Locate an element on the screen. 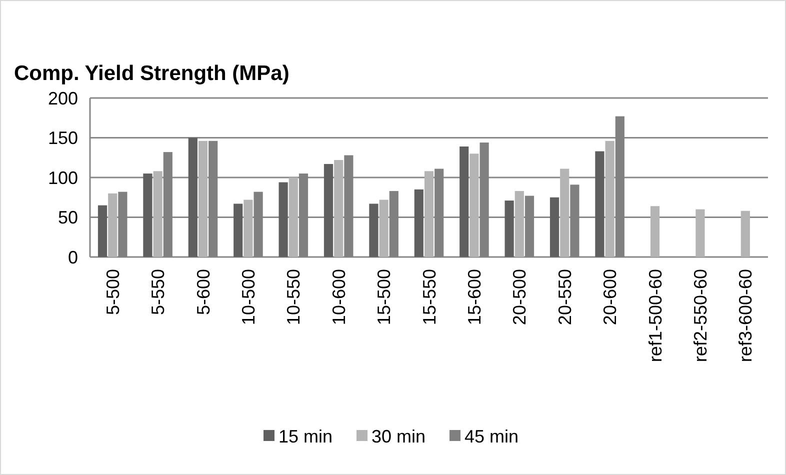  x-tick-label: 10-500 is located at coordinates (248, 297).